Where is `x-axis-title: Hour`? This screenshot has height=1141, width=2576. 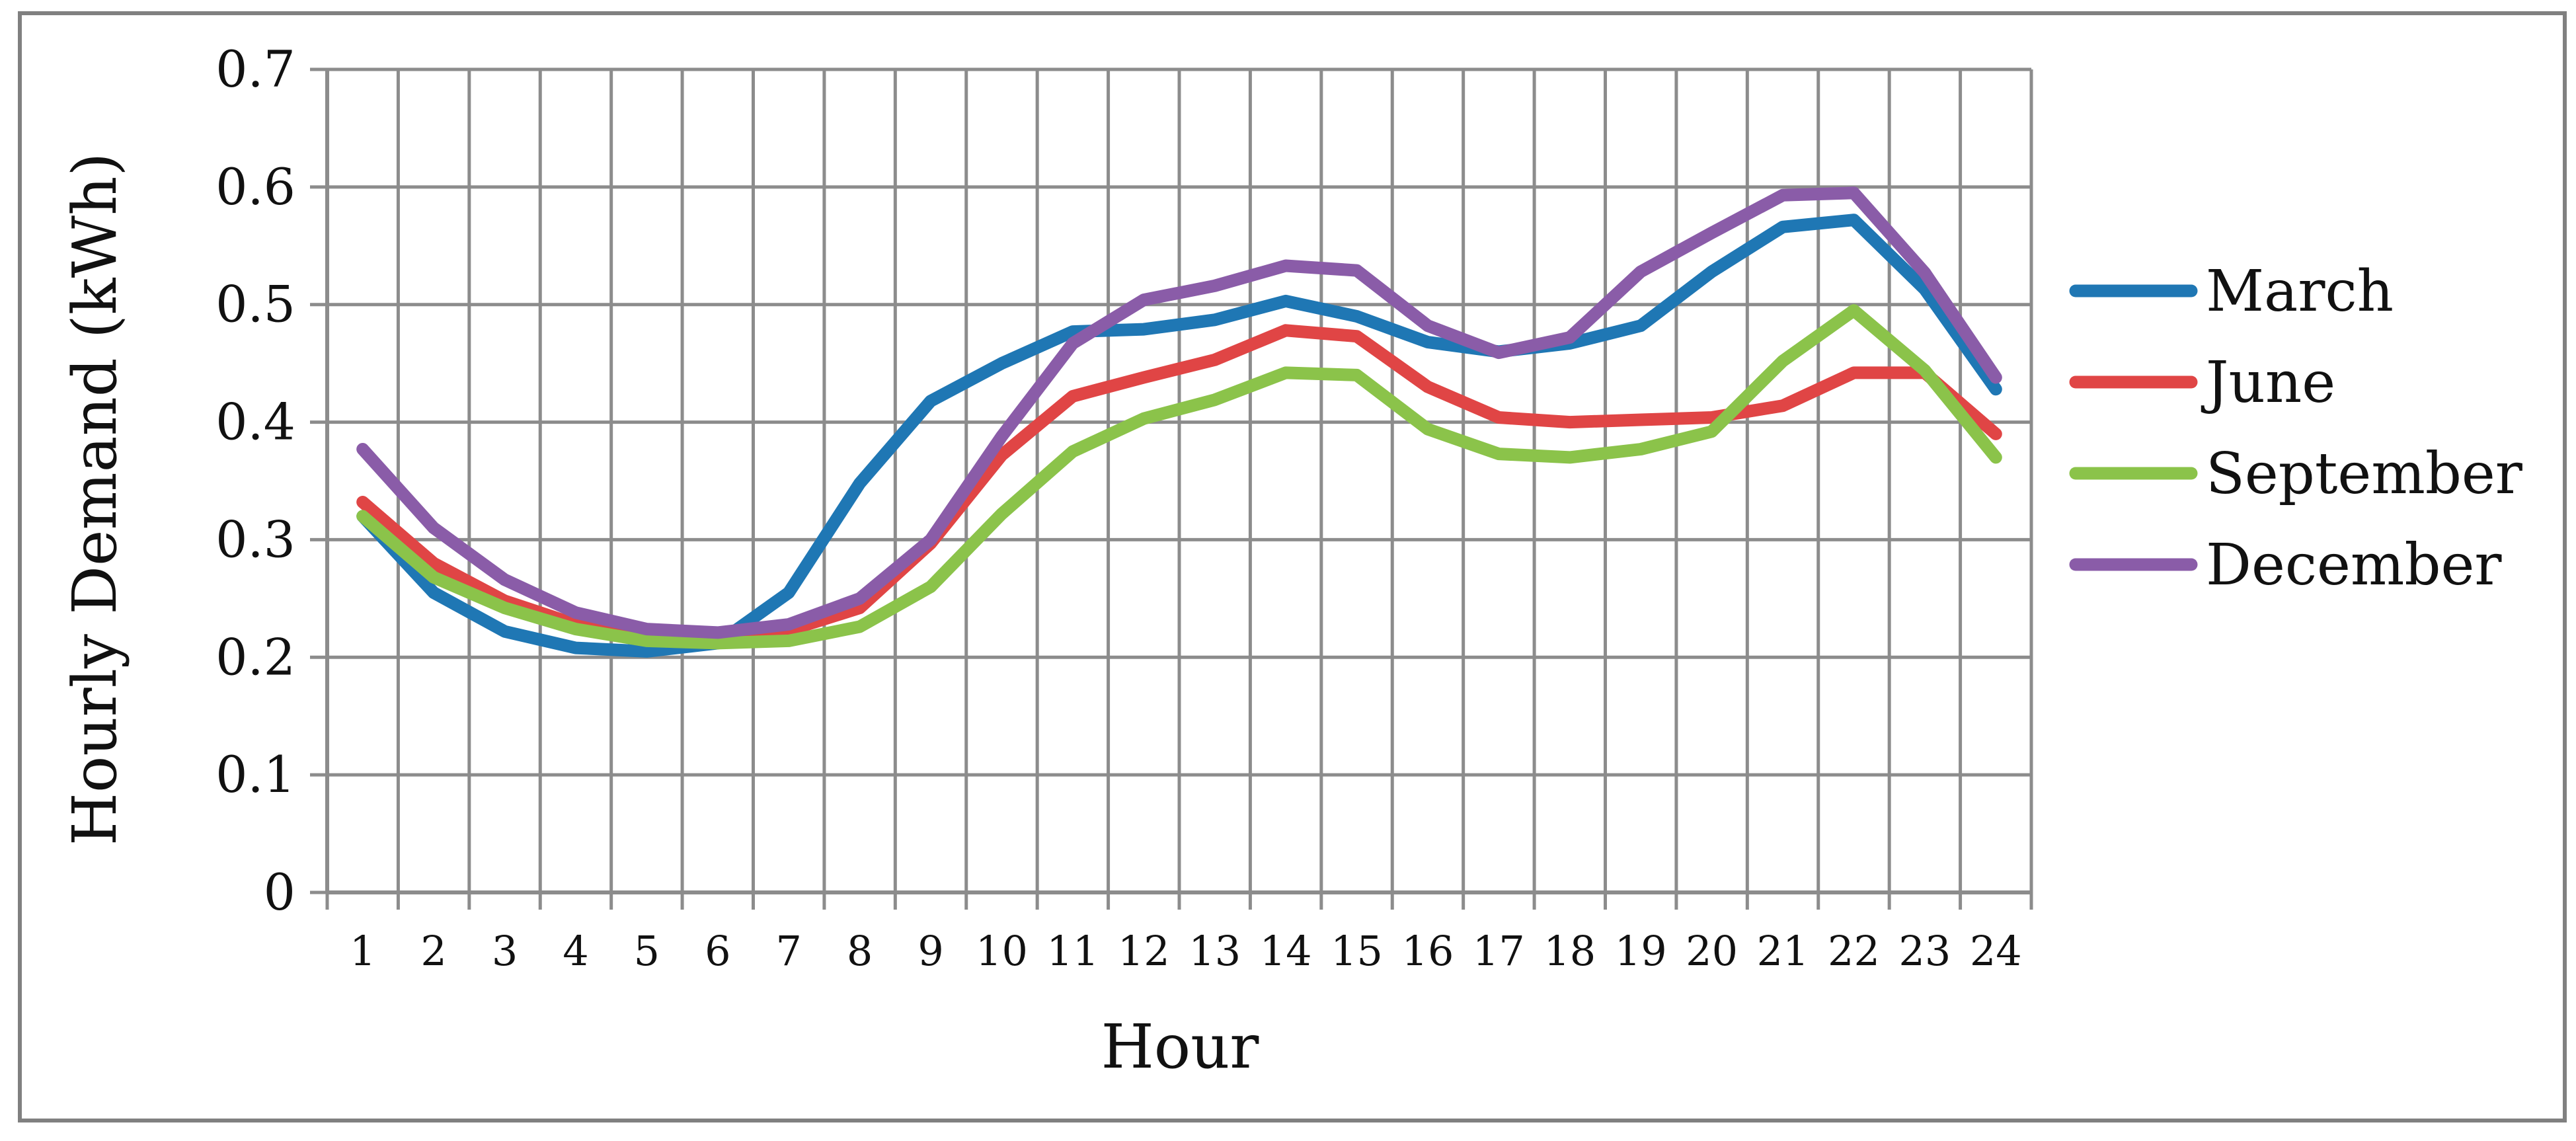 x-axis-title: Hour is located at coordinates (1180, 1046).